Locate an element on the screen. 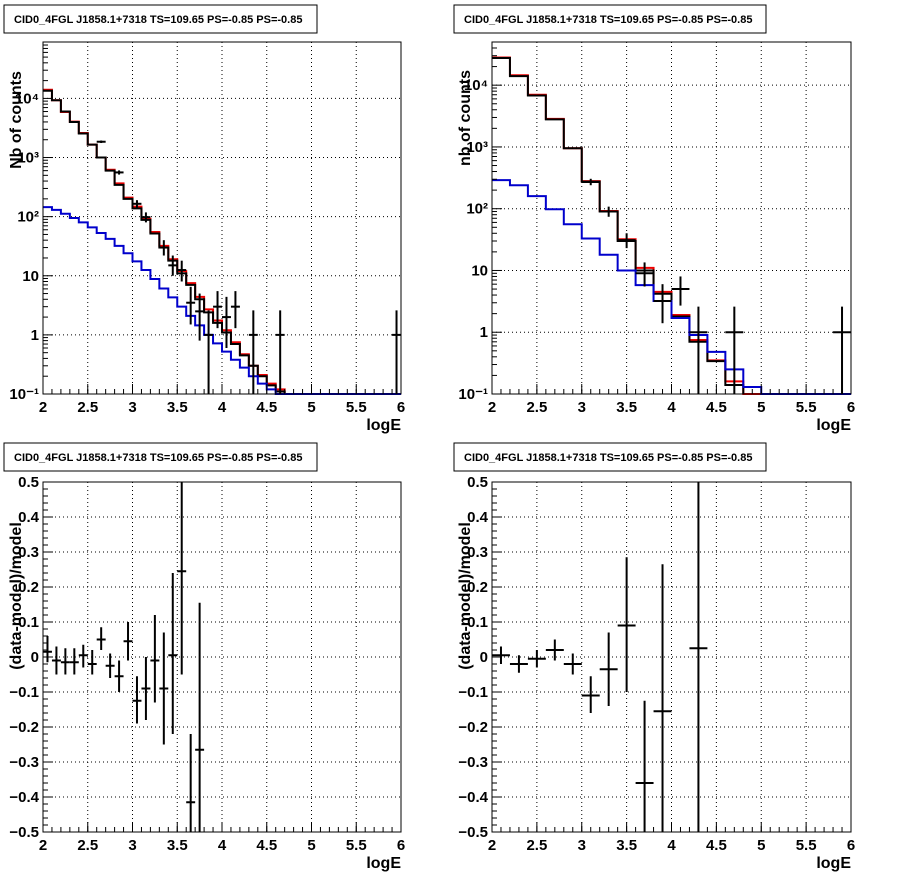 The image size is (898, 875). y-tick-label: 0.1 is located at coordinates (28, 622).